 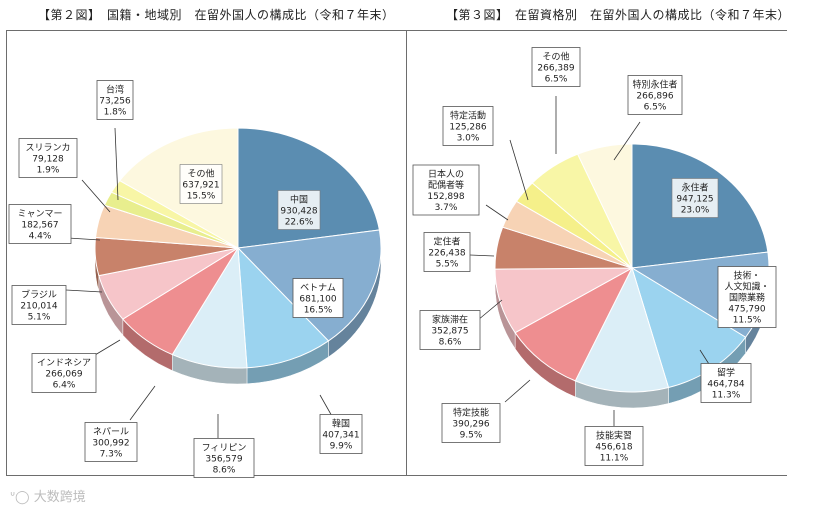 I want to click on label-text-1-1-0: 技術・, so click(x=746, y=276).